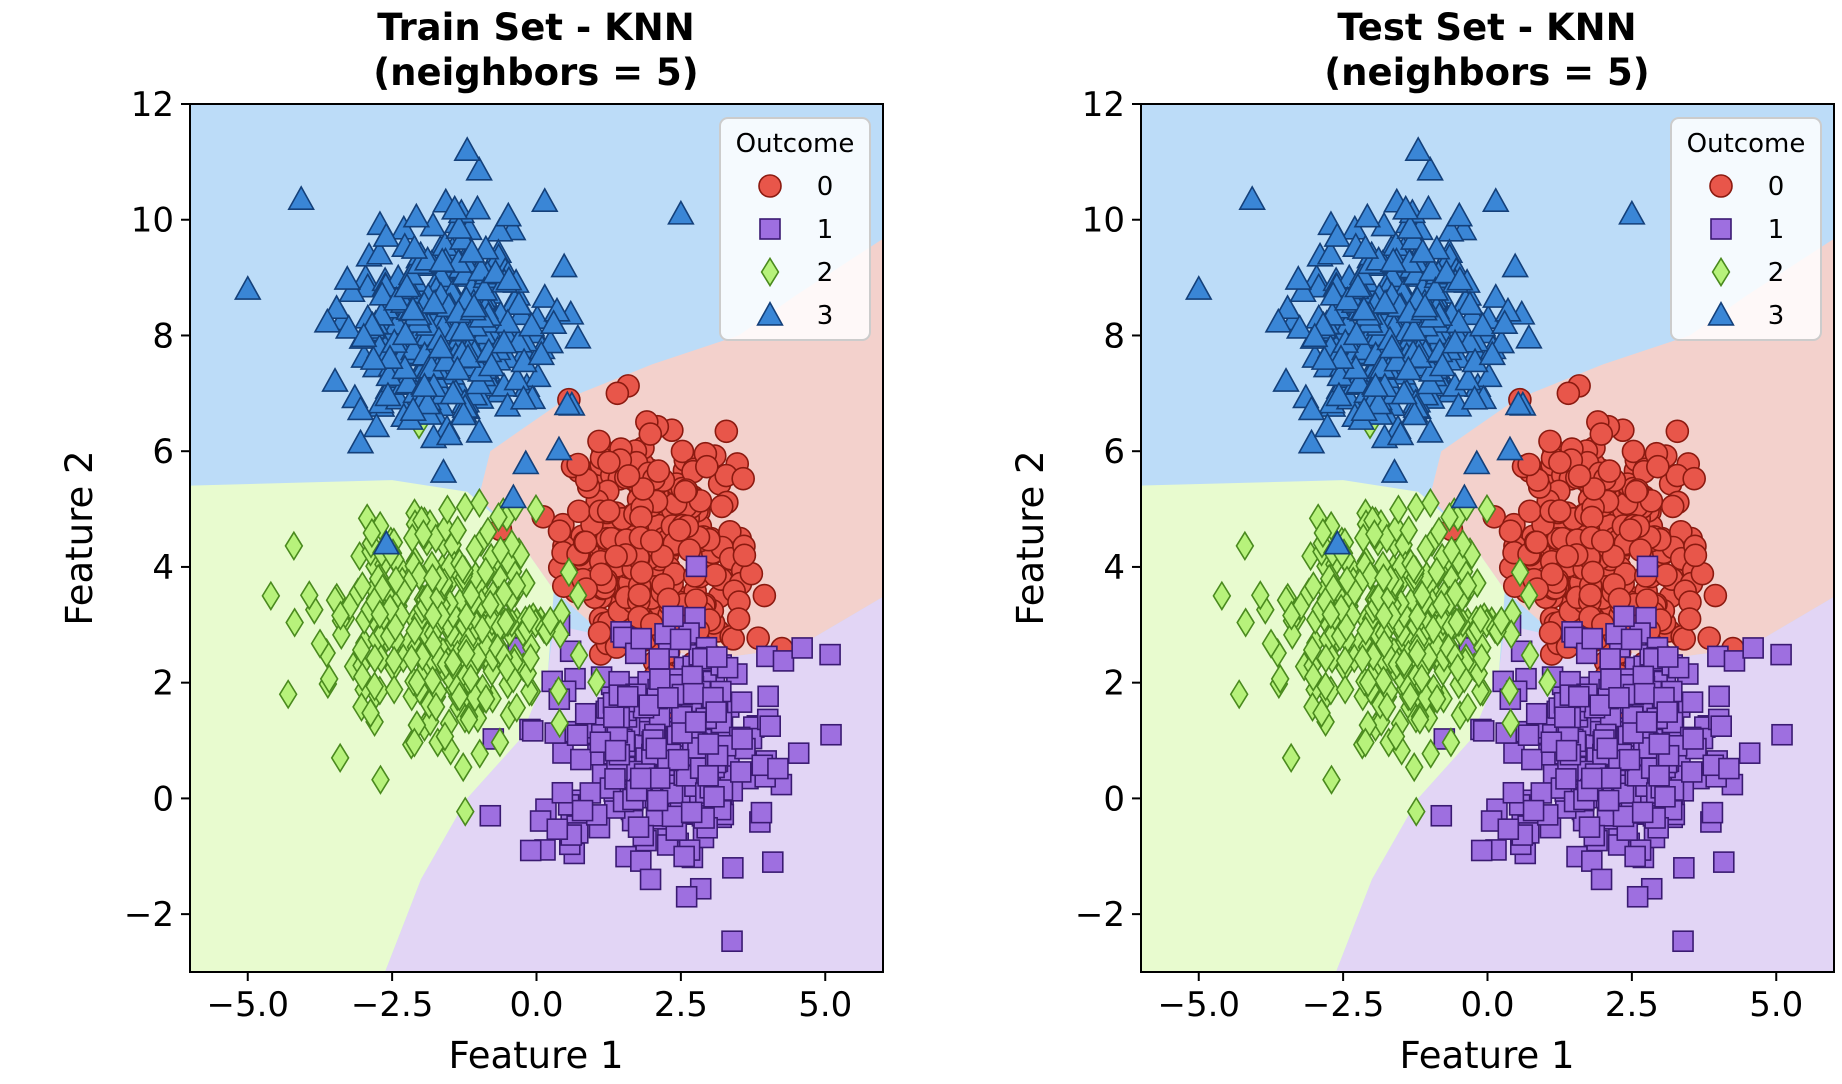 This screenshot has height=1084, width=1842. What do you see at coordinates (795, 229) in the screenshot?
I see `train-legend: Outcome 0 1 2 3` at bounding box center [795, 229].